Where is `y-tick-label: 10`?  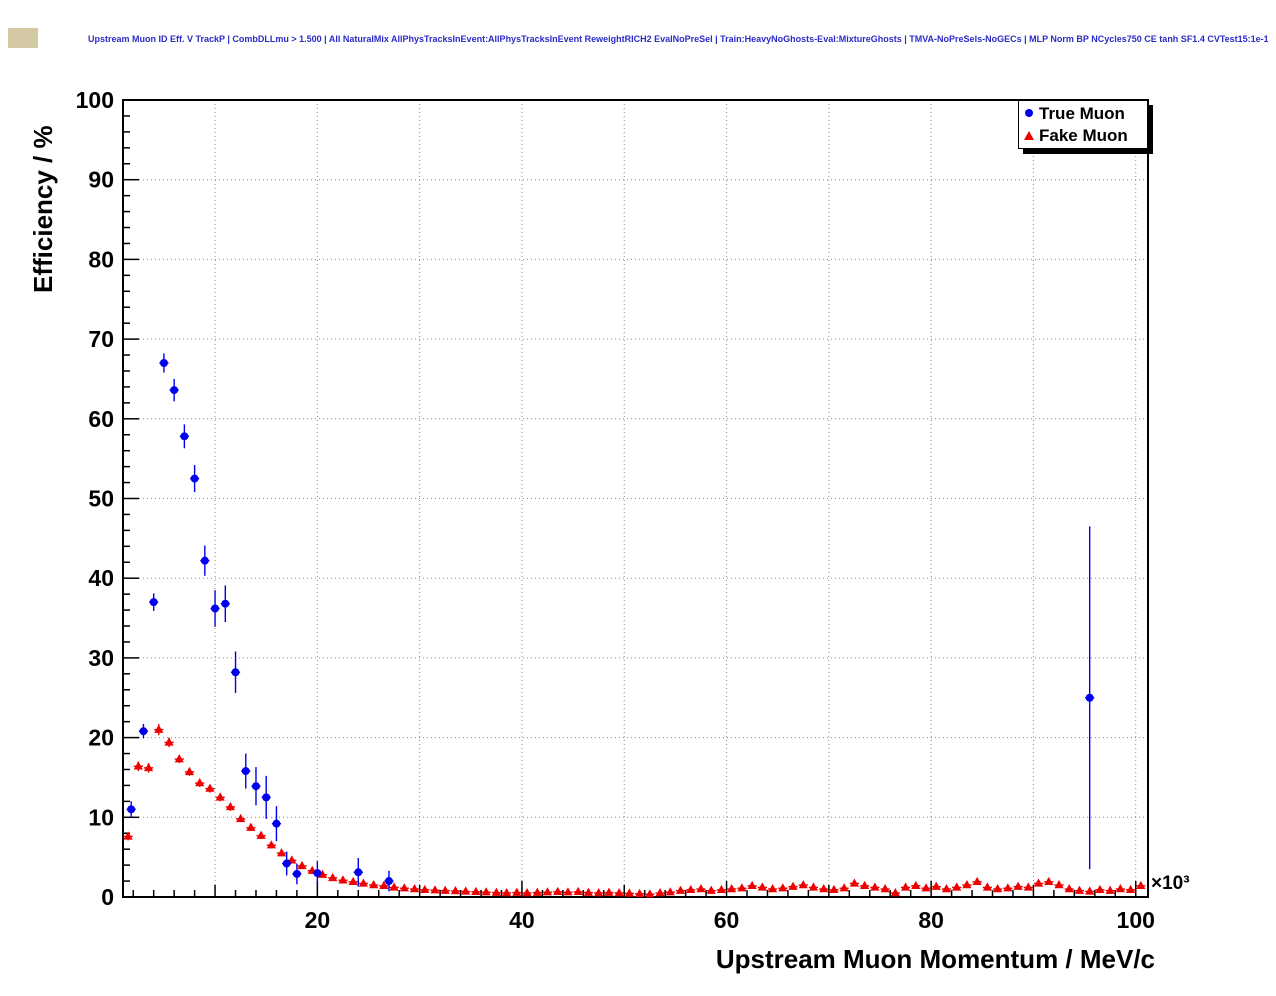
y-tick-label: 10 is located at coordinates (101, 817).